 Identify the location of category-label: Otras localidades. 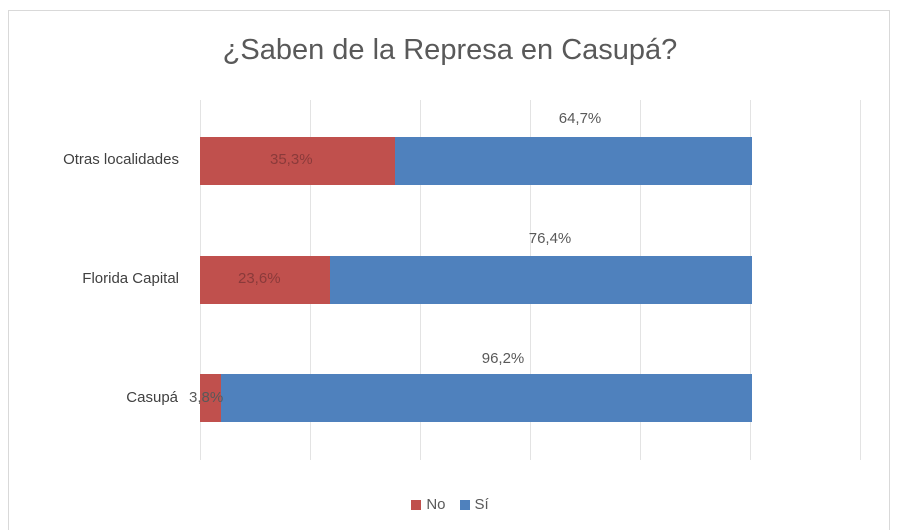
(121, 159).